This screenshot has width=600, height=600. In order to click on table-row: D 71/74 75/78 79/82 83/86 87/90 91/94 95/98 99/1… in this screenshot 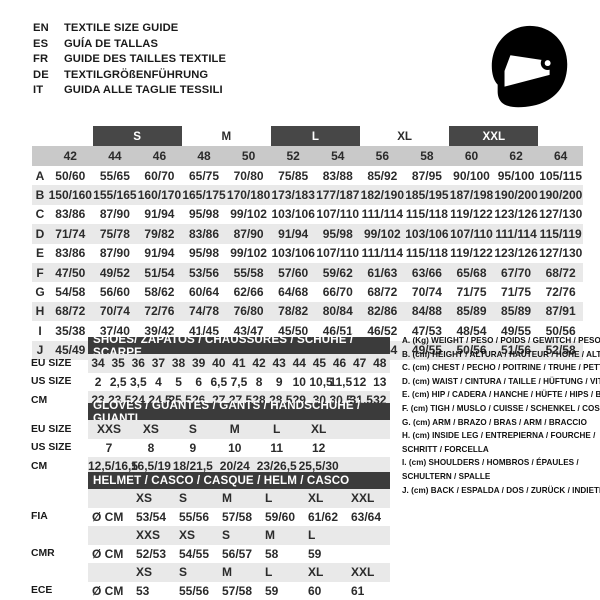, I will do `click(307, 234)`.